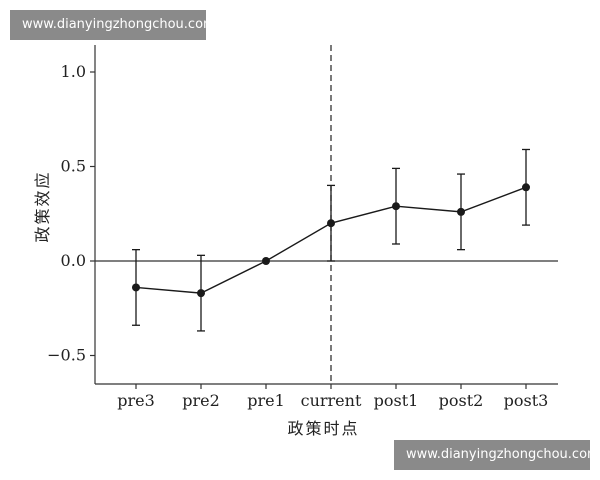 This screenshot has height=480, width=600. I want to click on watermark-top: www.dianyingzhongchou.com, so click(113, 25).